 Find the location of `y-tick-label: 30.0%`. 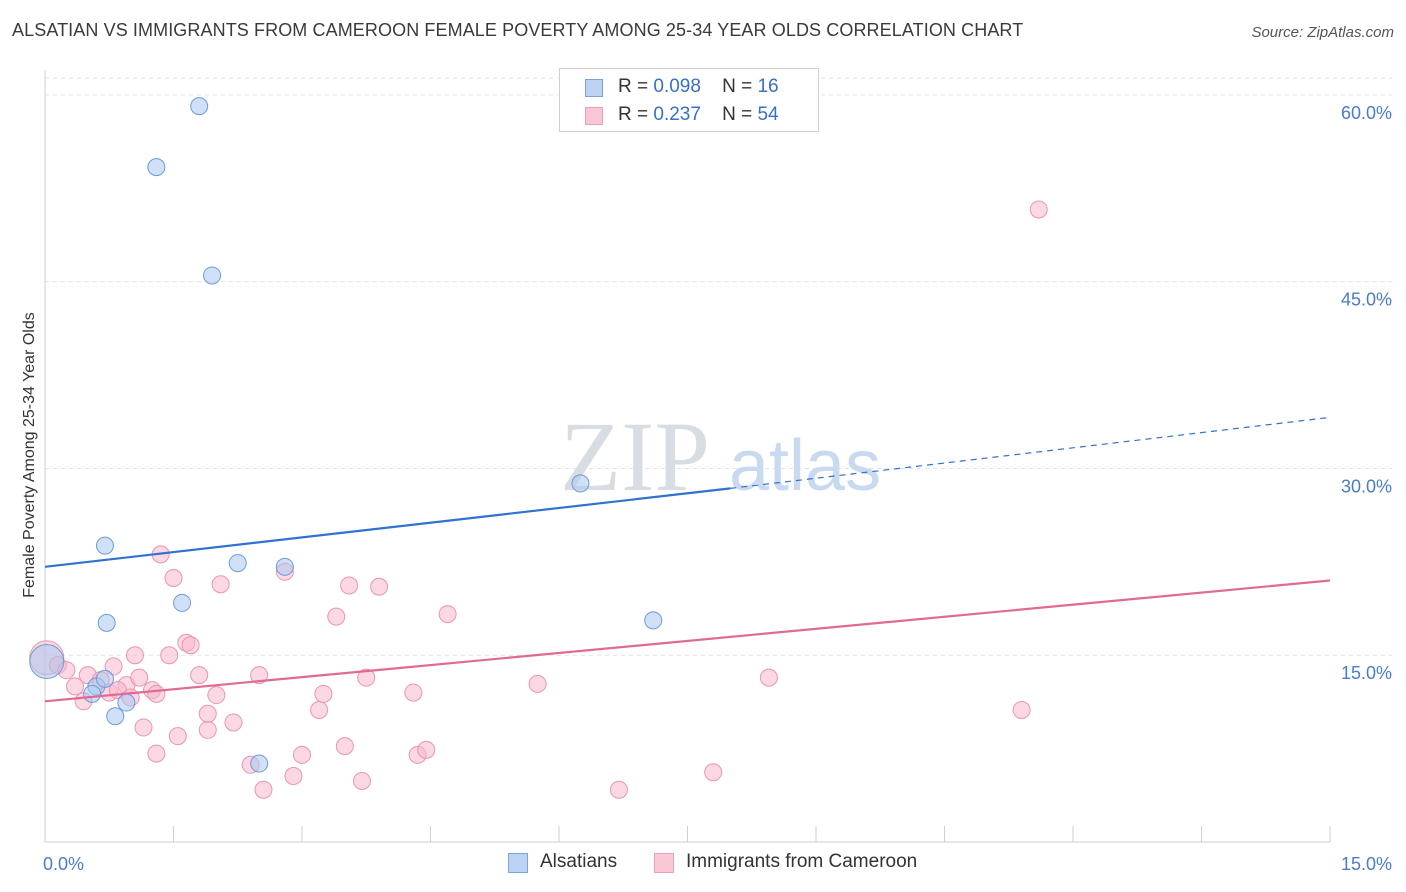

y-tick-label: 30.0% is located at coordinates (1366, 486).